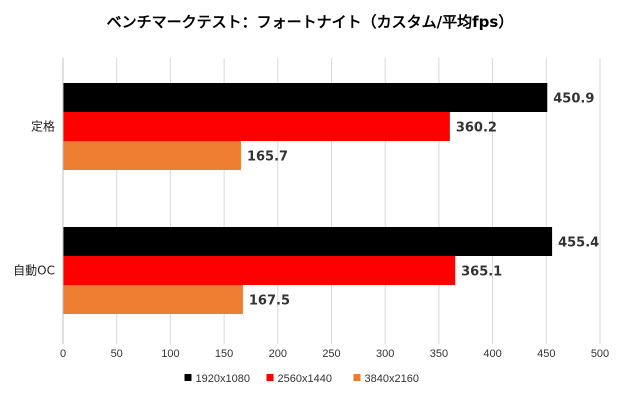 This screenshot has width=620, height=400. What do you see at coordinates (305, 379) in the screenshot?
I see `legend-label: 2560x1440` at bounding box center [305, 379].